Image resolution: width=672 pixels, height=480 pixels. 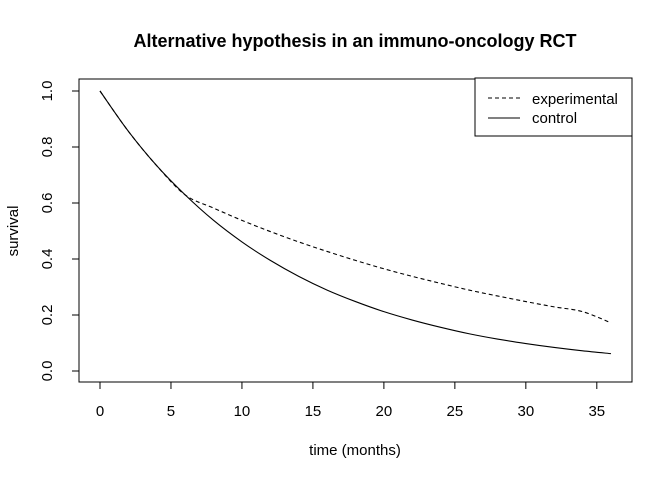 I want to click on x-axis: 0 5 10 15 20 25 30 35, so click(x=350, y=401).